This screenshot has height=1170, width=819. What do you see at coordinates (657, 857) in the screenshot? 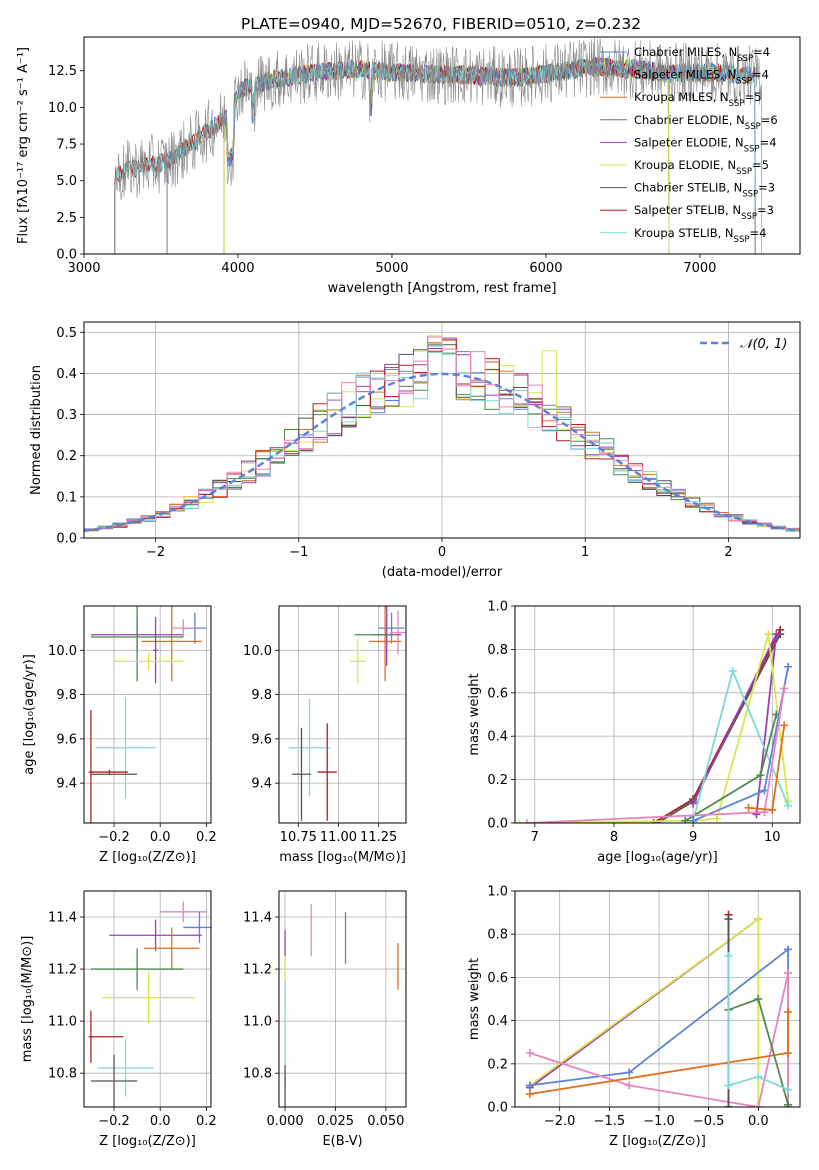
I see `x-axis-label: age [log₁₀(age/yr)]` at bounding box center [657, 857].